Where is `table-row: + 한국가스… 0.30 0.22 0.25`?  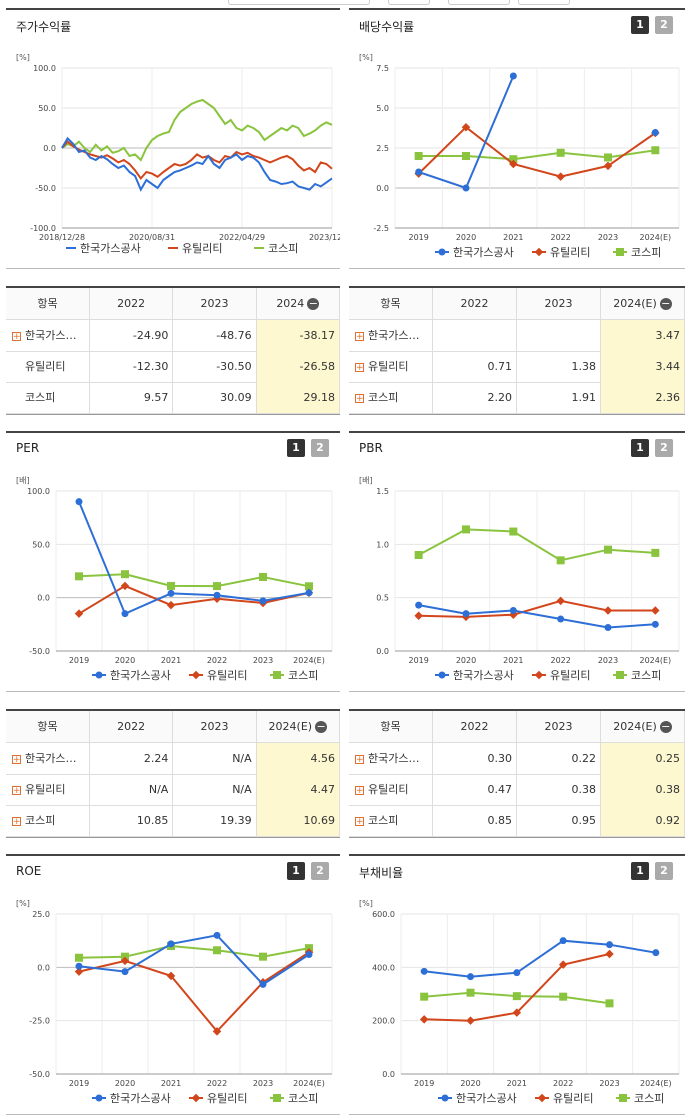 table-row: + 한국가스… 0.30 0.22 0.25 is located at coordinates (517, 759).